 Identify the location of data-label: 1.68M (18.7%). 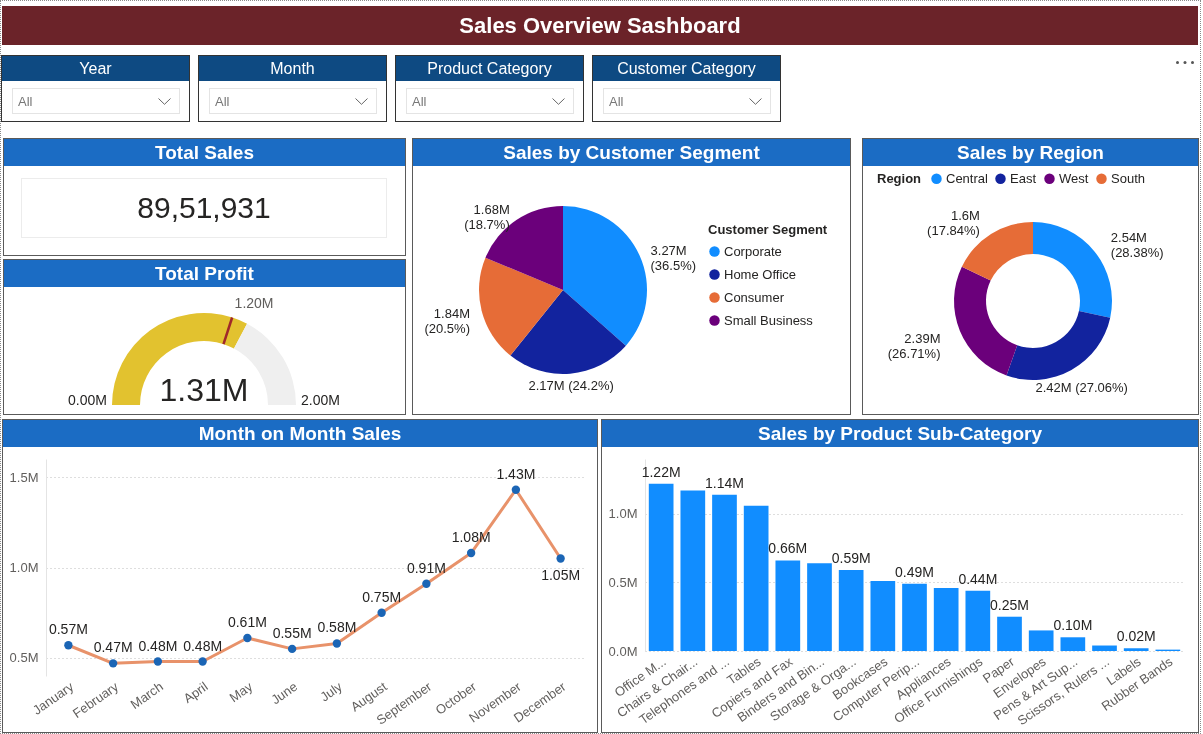
(487, 217).